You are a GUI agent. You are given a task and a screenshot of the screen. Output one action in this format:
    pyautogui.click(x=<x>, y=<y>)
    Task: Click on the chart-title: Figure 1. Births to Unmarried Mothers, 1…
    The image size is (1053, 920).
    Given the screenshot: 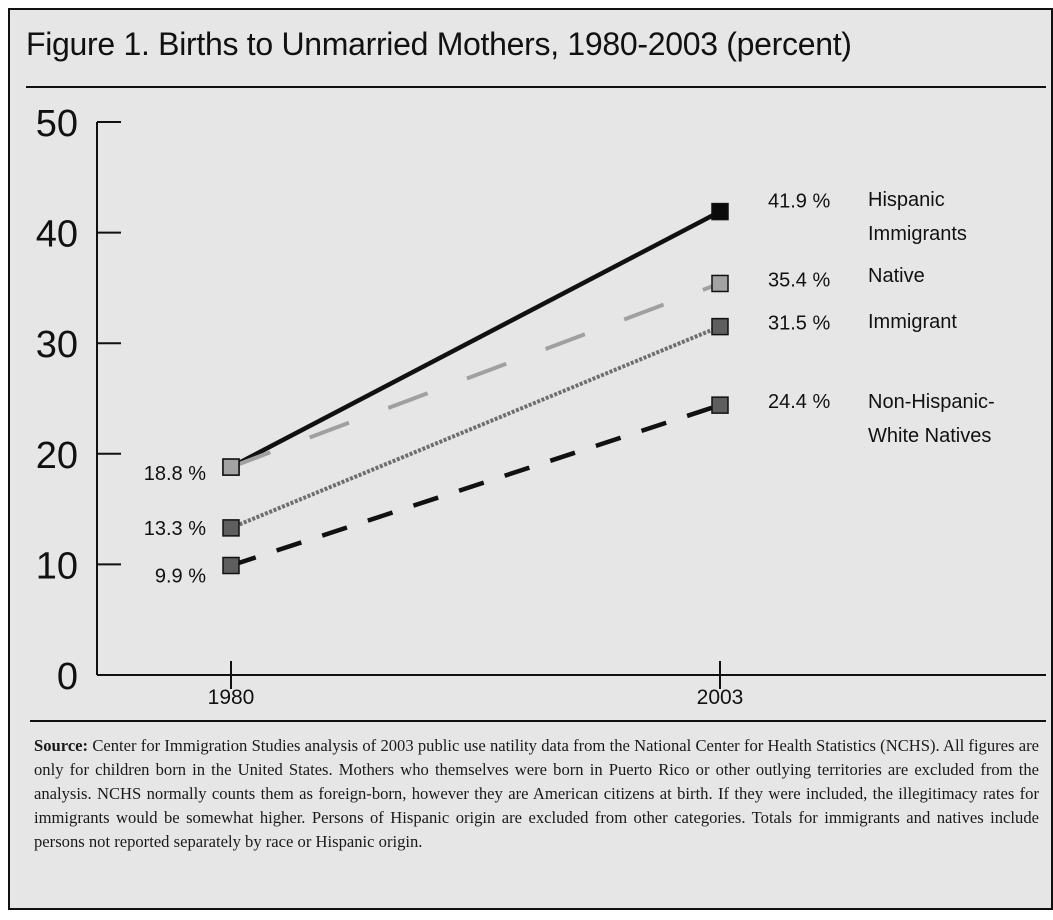 What is the action you would take?
    pyautogui.click(x=439, y=44)
    